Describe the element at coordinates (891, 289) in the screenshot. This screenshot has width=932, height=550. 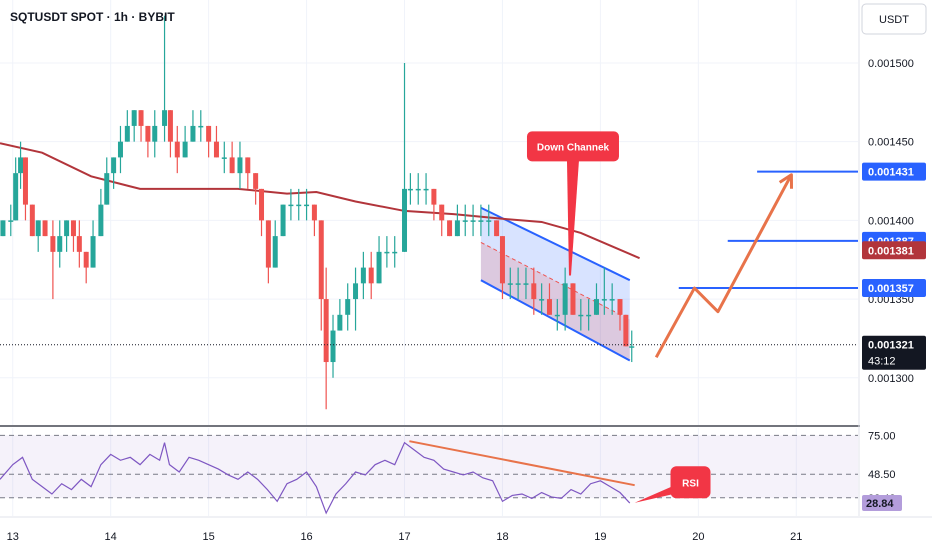
I see `level-tag-text: 0.001357` at that location.